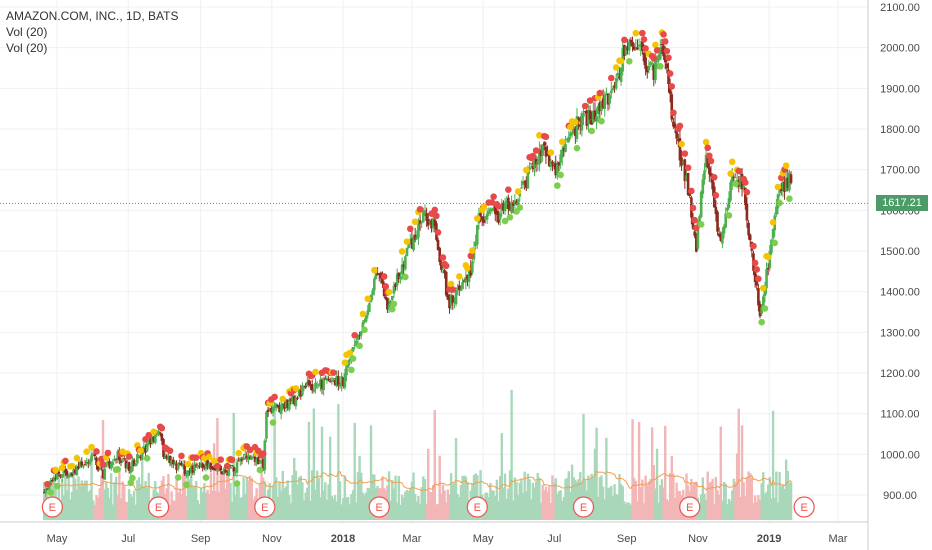 The image size is (932, 550). I want to click on x-tick-label: 2018, so click(343, 539).